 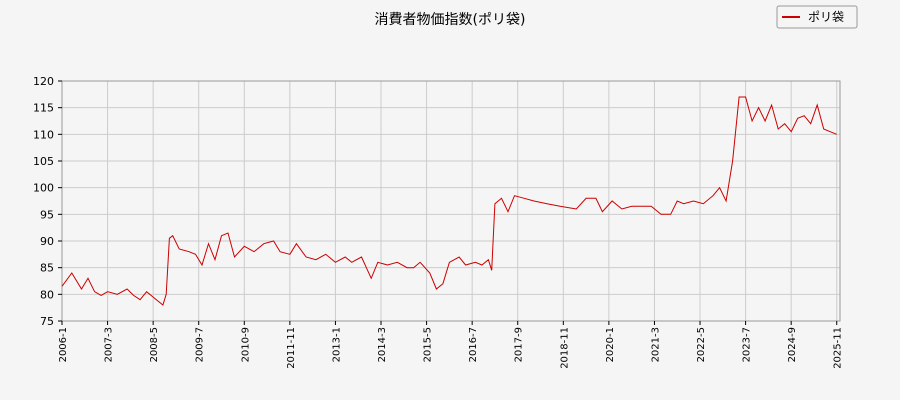 What do you see at coordinates (792, 344) in the screenshot?
I see `x-tick-label: 2024-9` at bounding box center [792, 344].